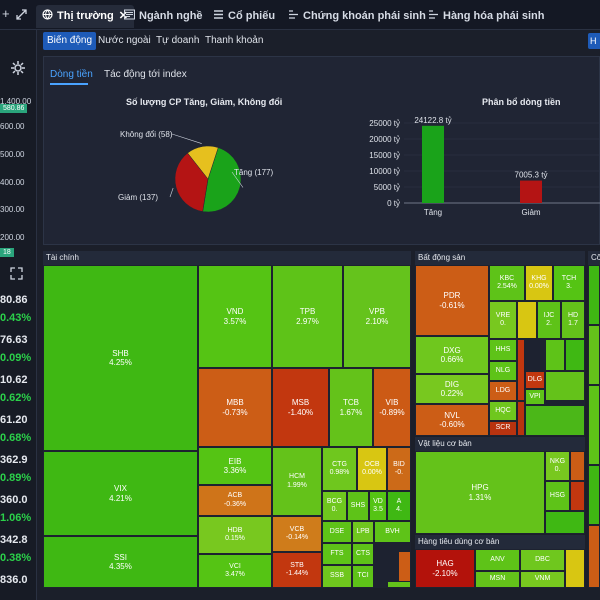 This screenshot has height=600, width=600. What do you see at coordinates (497, 560) in the screenshot?
I see `stock-tile: ANV` at bounding box center [497, 560].